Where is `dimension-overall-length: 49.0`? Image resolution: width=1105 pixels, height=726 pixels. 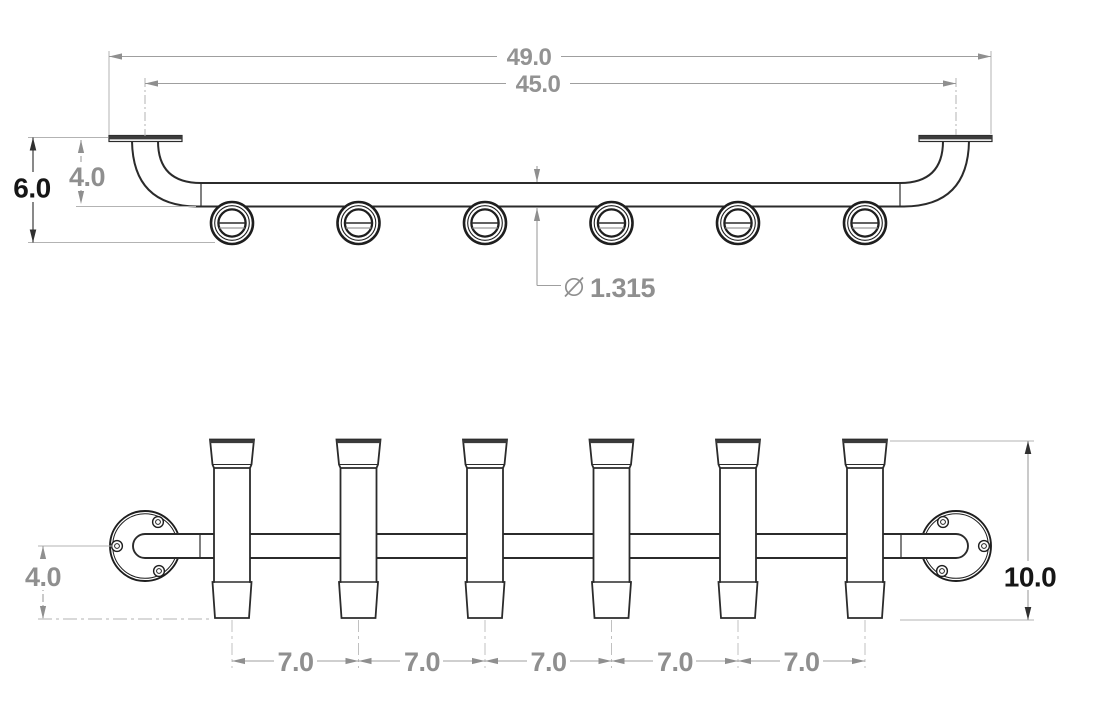
dimension-overall-length: 49.0 is located at coordinates (550, 89).